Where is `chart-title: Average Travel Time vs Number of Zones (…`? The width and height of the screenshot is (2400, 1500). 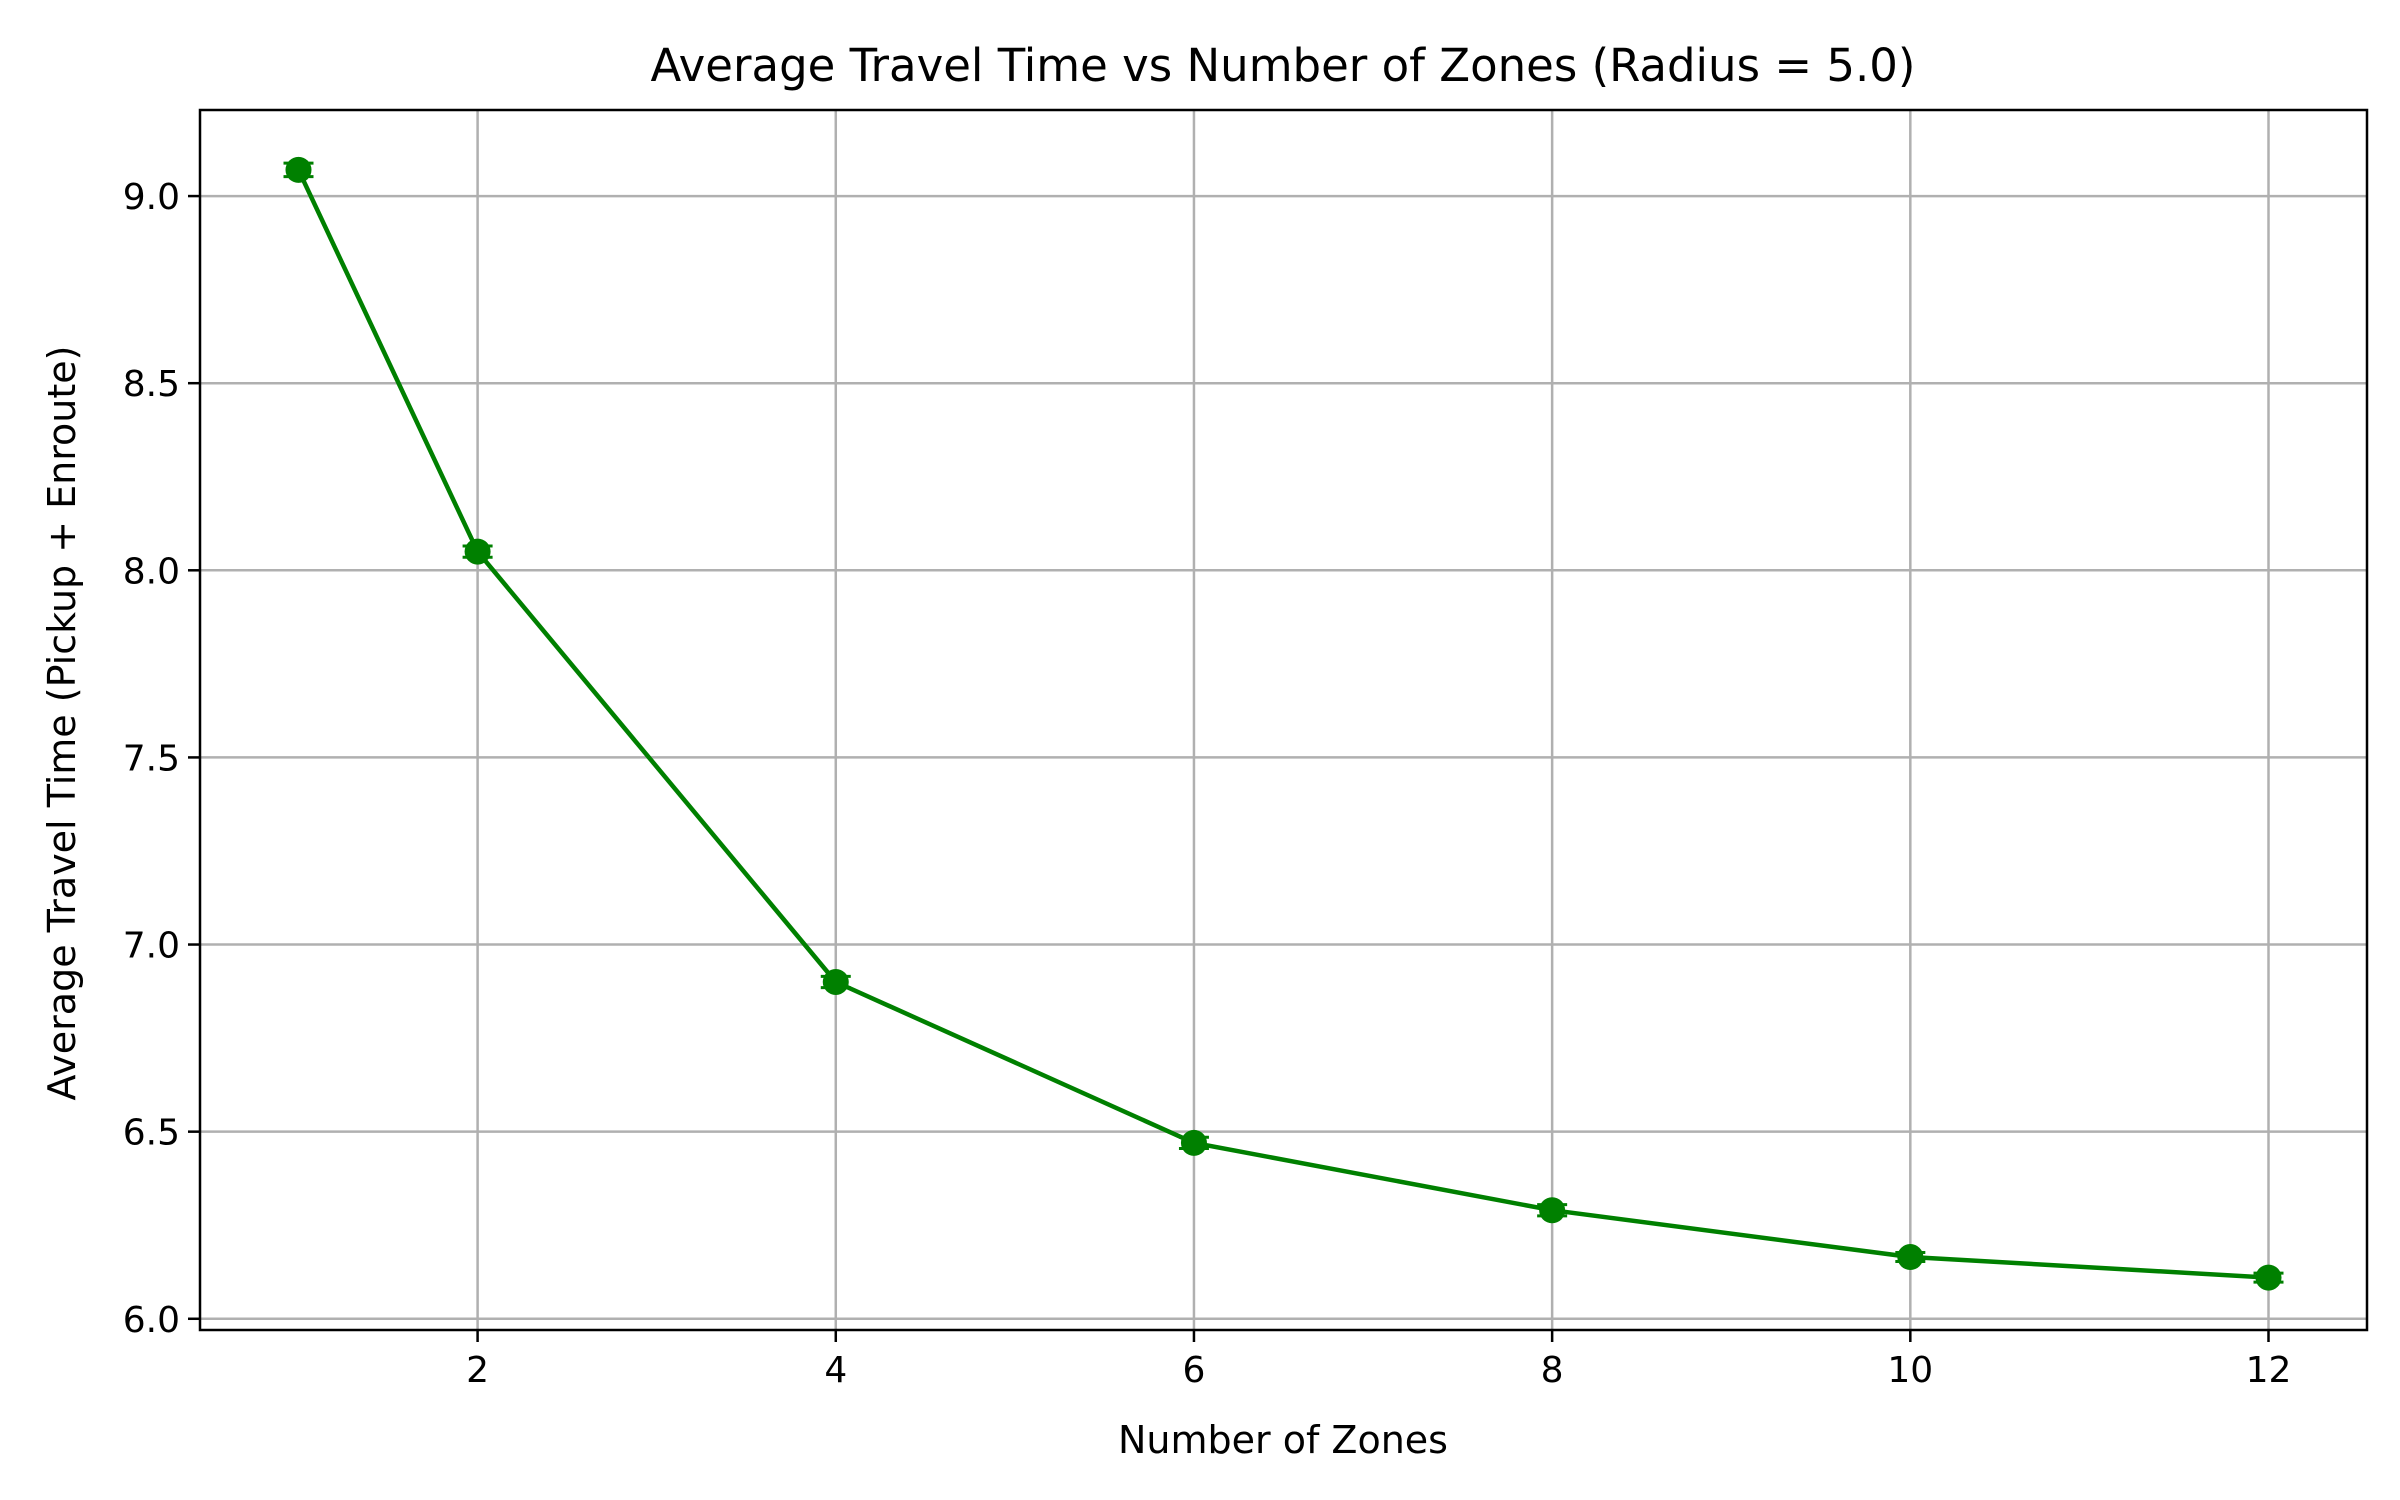 chart-title: Average Travel Time vs Number of Zones (… is located at coordinates (1283, 65).